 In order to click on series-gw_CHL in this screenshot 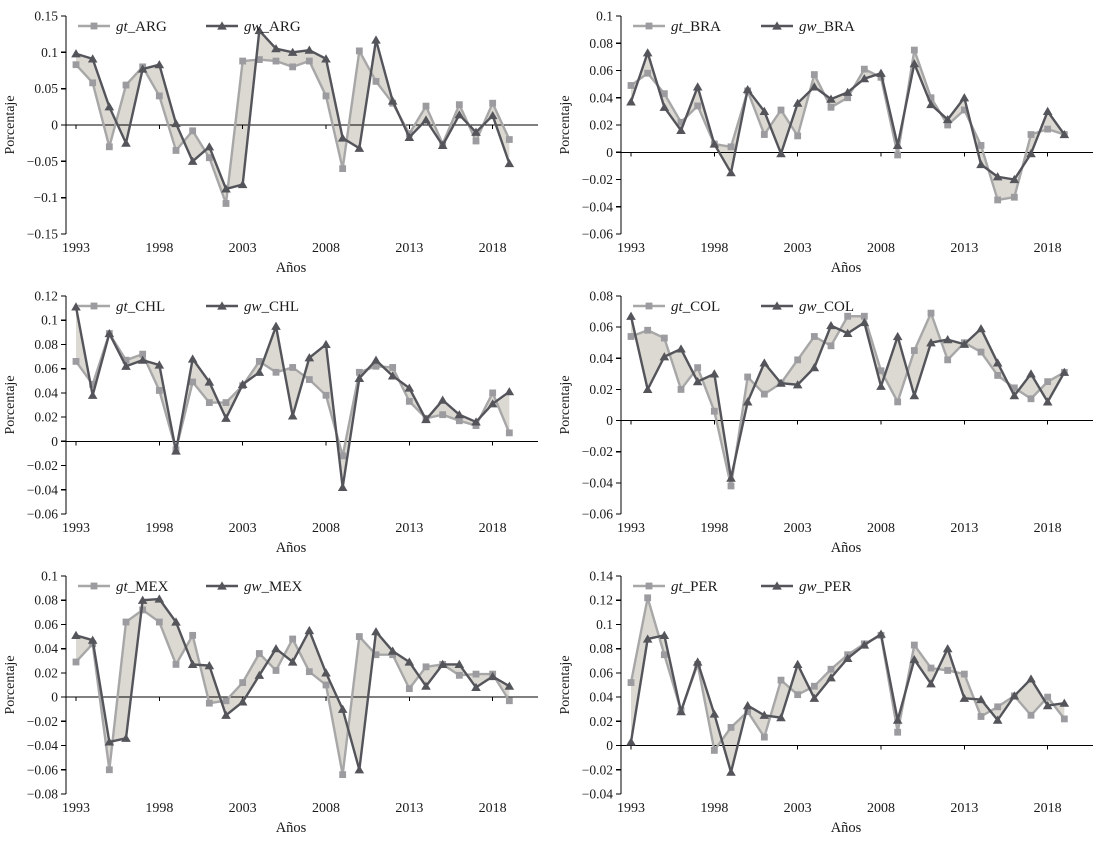, I will do `click(293, 396)`.